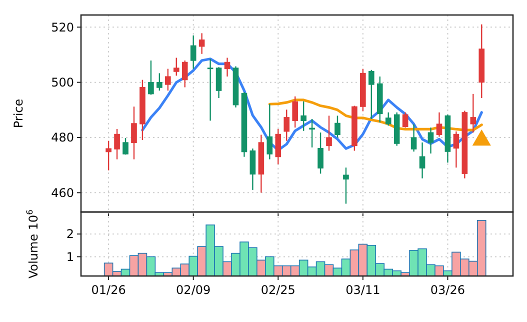 Image resolution: width=527 pixels, height=322 pixels. I want to click on x-tick-label: 01/26, so click(108, 290).